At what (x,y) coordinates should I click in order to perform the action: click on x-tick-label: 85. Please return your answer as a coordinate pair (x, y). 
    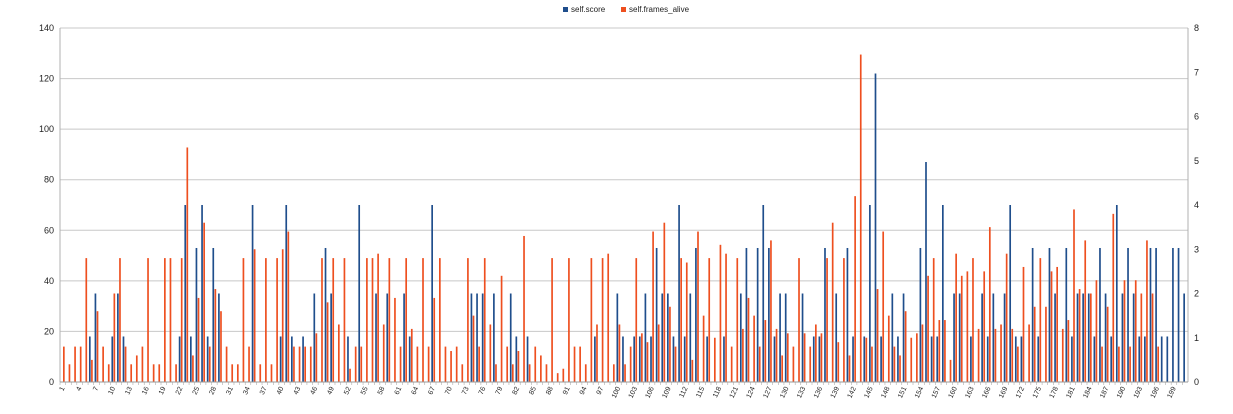
    Looking at the image, I should click on (533, 391).